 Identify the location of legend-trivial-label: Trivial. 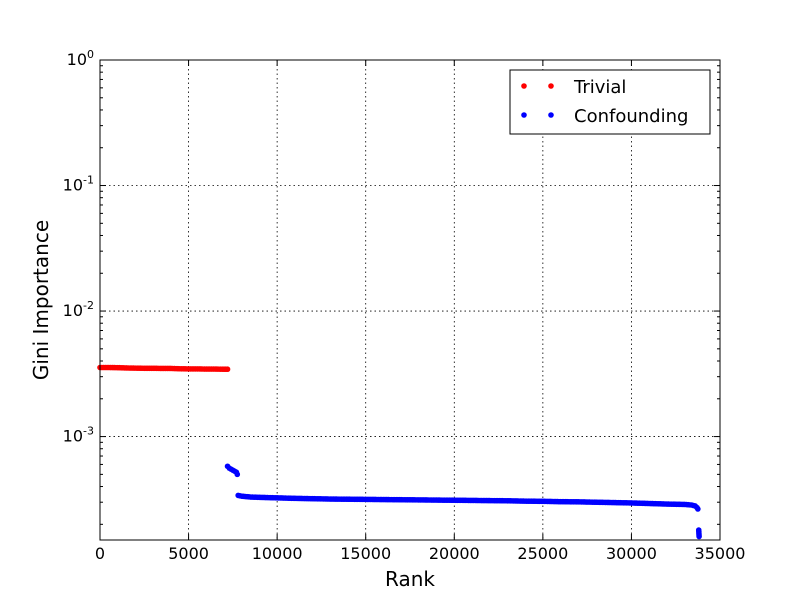
(599, 87).